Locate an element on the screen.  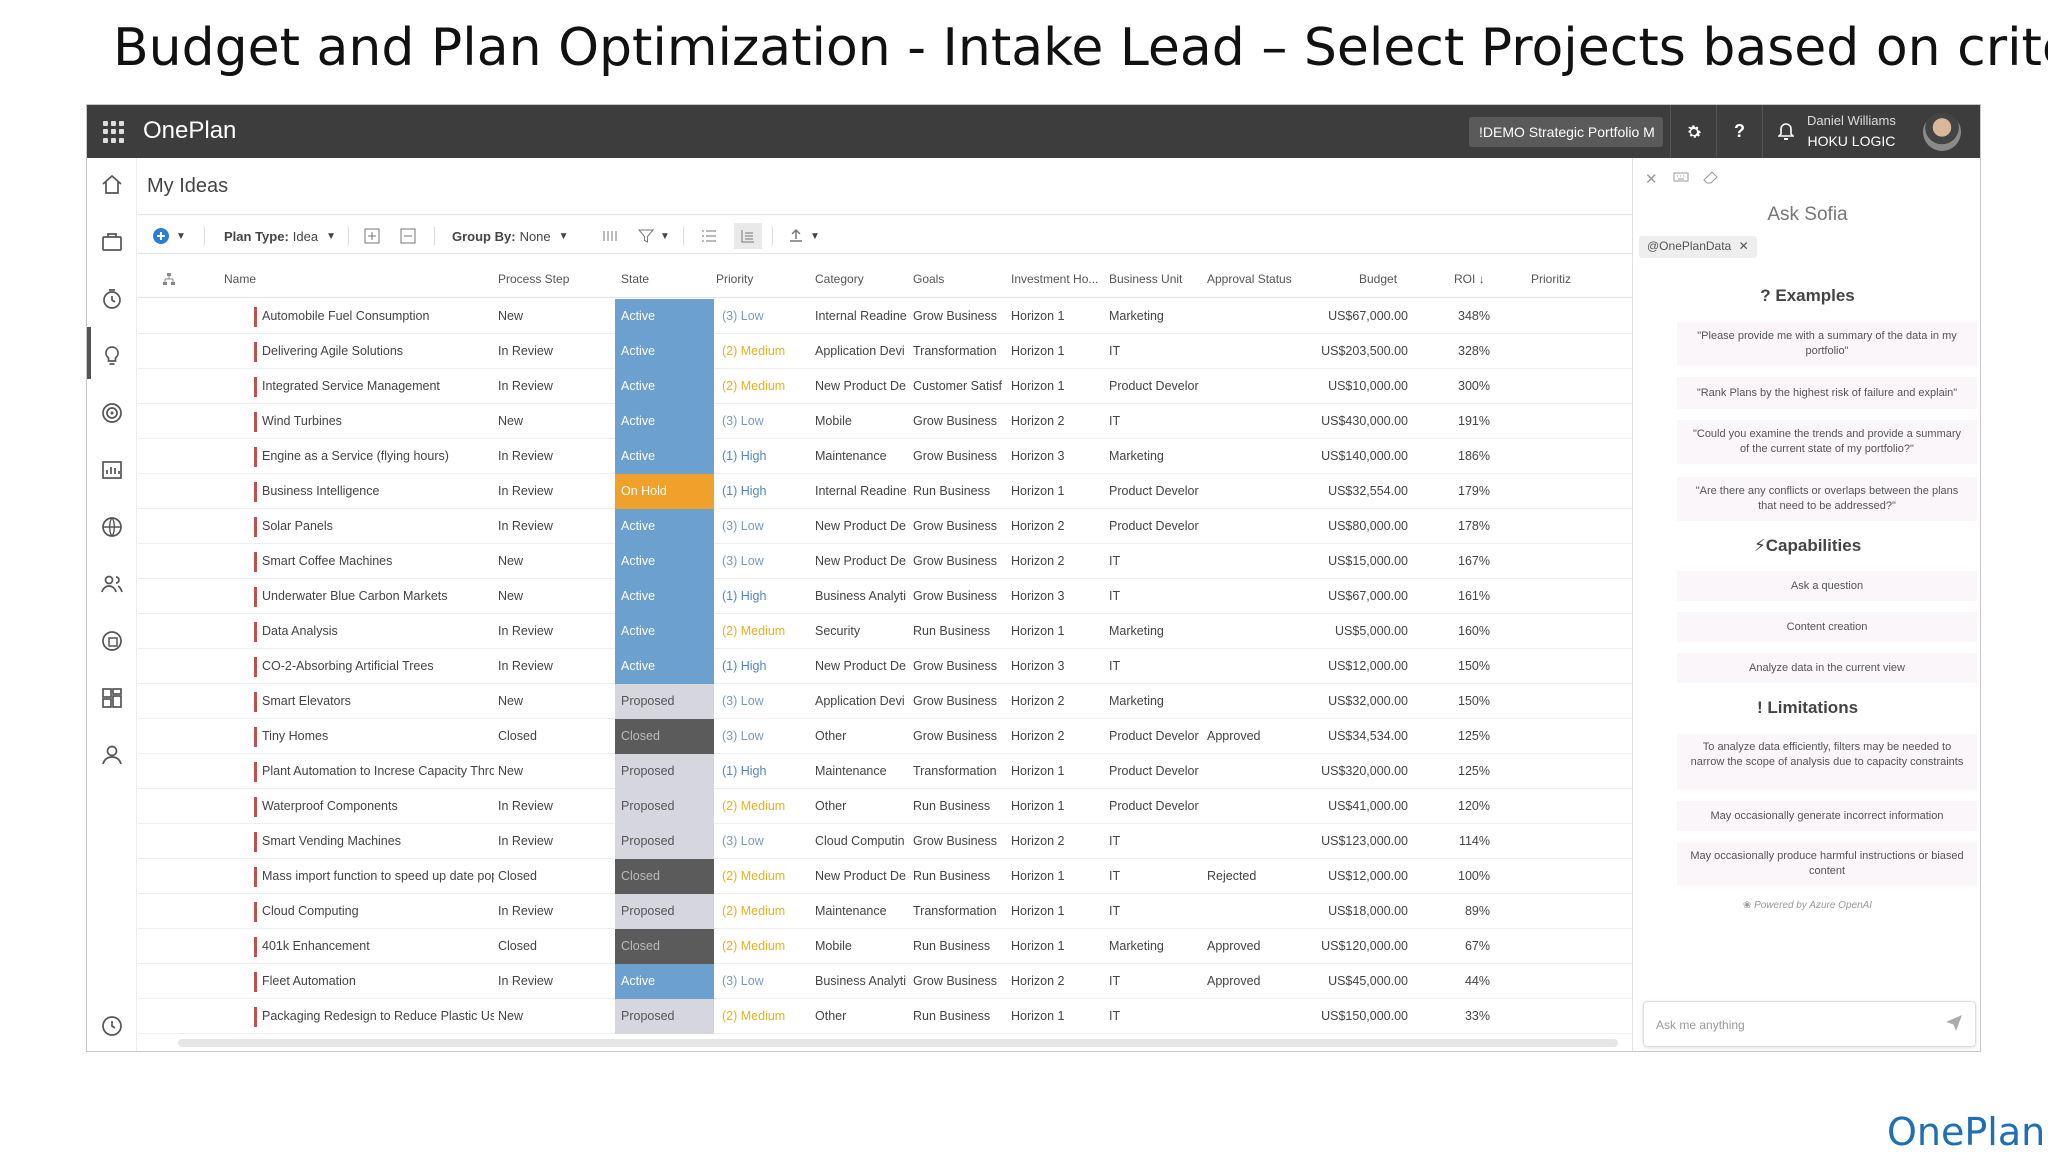
remove-chip-icon: ✕ is located at coordinates (1743, 246).